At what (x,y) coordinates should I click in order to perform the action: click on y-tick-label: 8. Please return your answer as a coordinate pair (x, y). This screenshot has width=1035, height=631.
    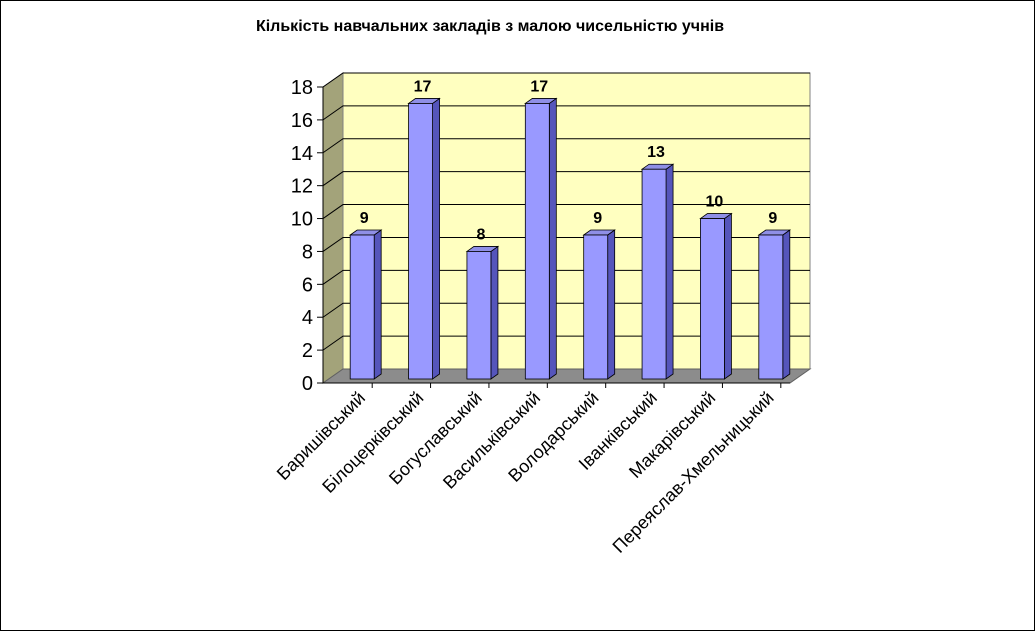
    Looking at the image, I should click on (307, 252).